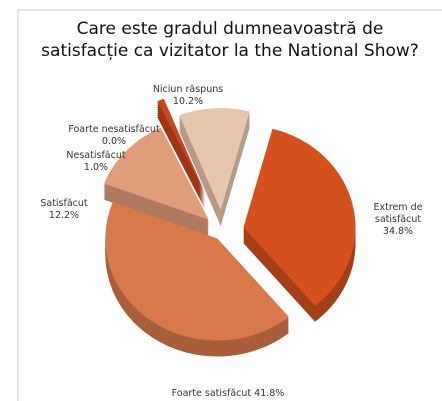  I want to click on data-label: Niciun răspuns 10.2%, so click(188, 96).